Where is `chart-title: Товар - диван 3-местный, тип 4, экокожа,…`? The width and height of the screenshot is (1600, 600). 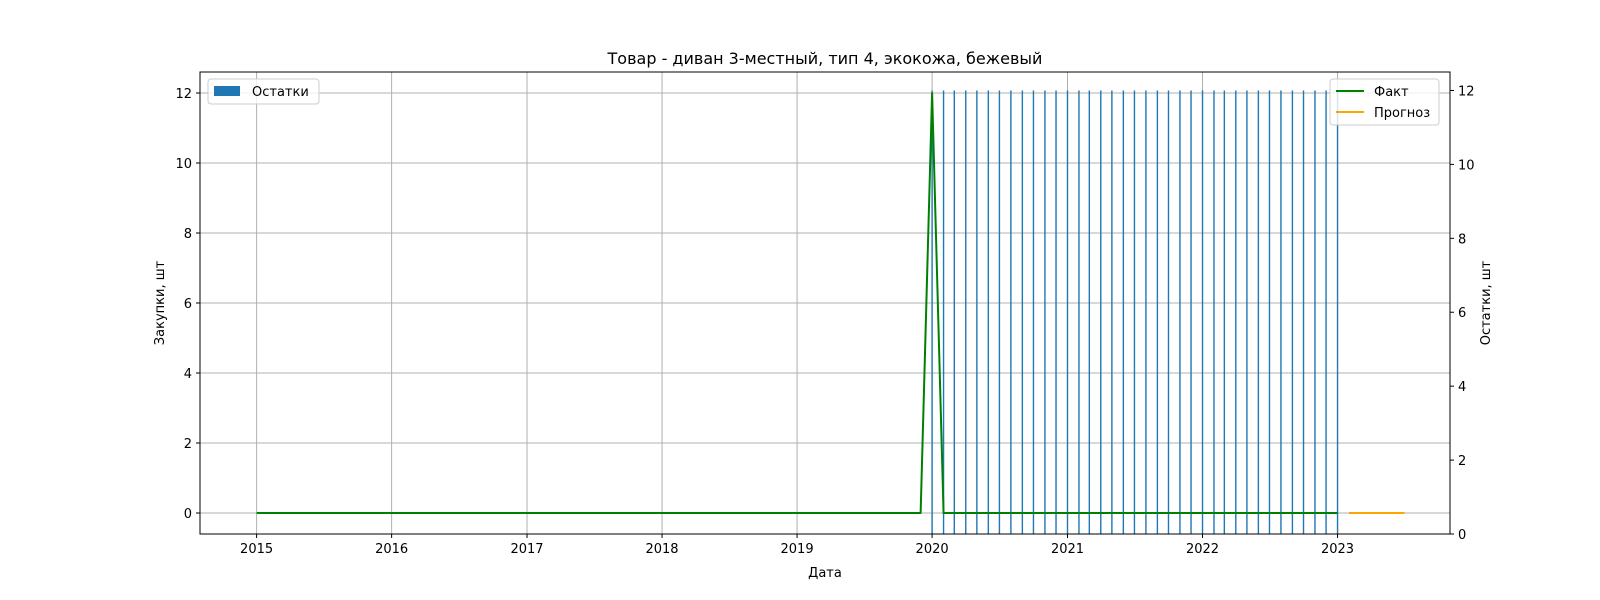
chart-title: Товар - диван 3-местный, тип 4, экокожа,… is located at coordinates (825, 58).